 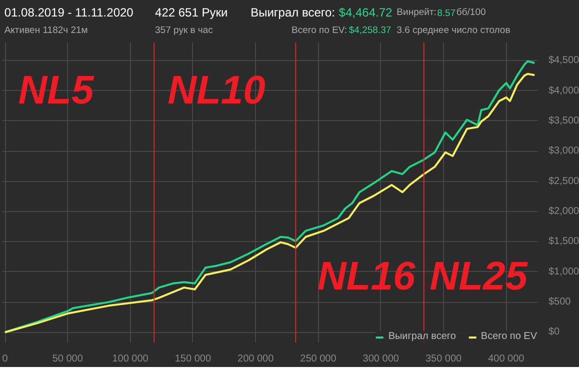 I want to click on text: $4,258.37, so click(x=370, y=30).